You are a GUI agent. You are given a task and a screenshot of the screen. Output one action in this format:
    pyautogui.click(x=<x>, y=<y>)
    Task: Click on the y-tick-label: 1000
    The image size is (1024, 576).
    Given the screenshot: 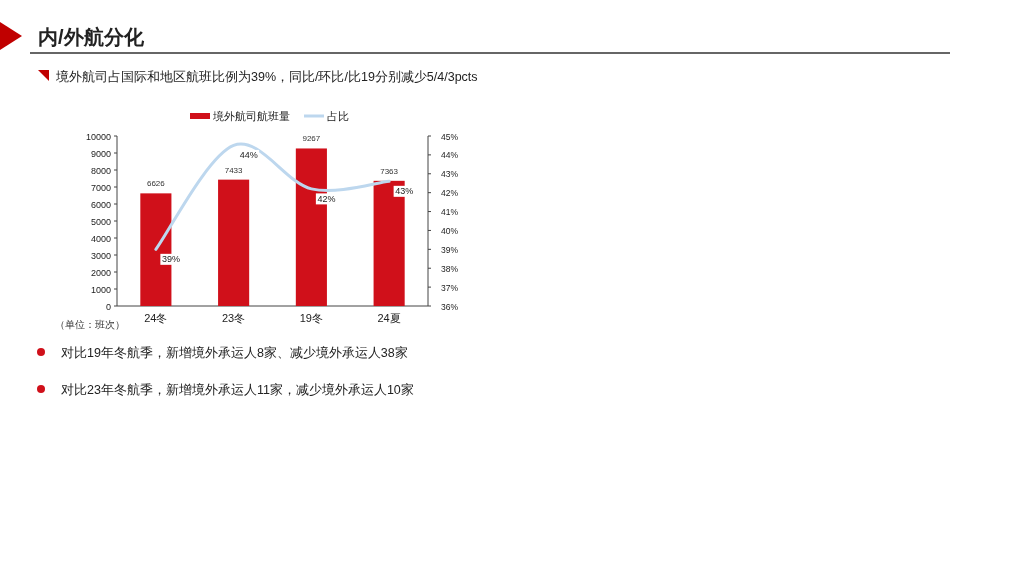 What is the action you would take?
    pyautogui.click(x=100, y=289)
    